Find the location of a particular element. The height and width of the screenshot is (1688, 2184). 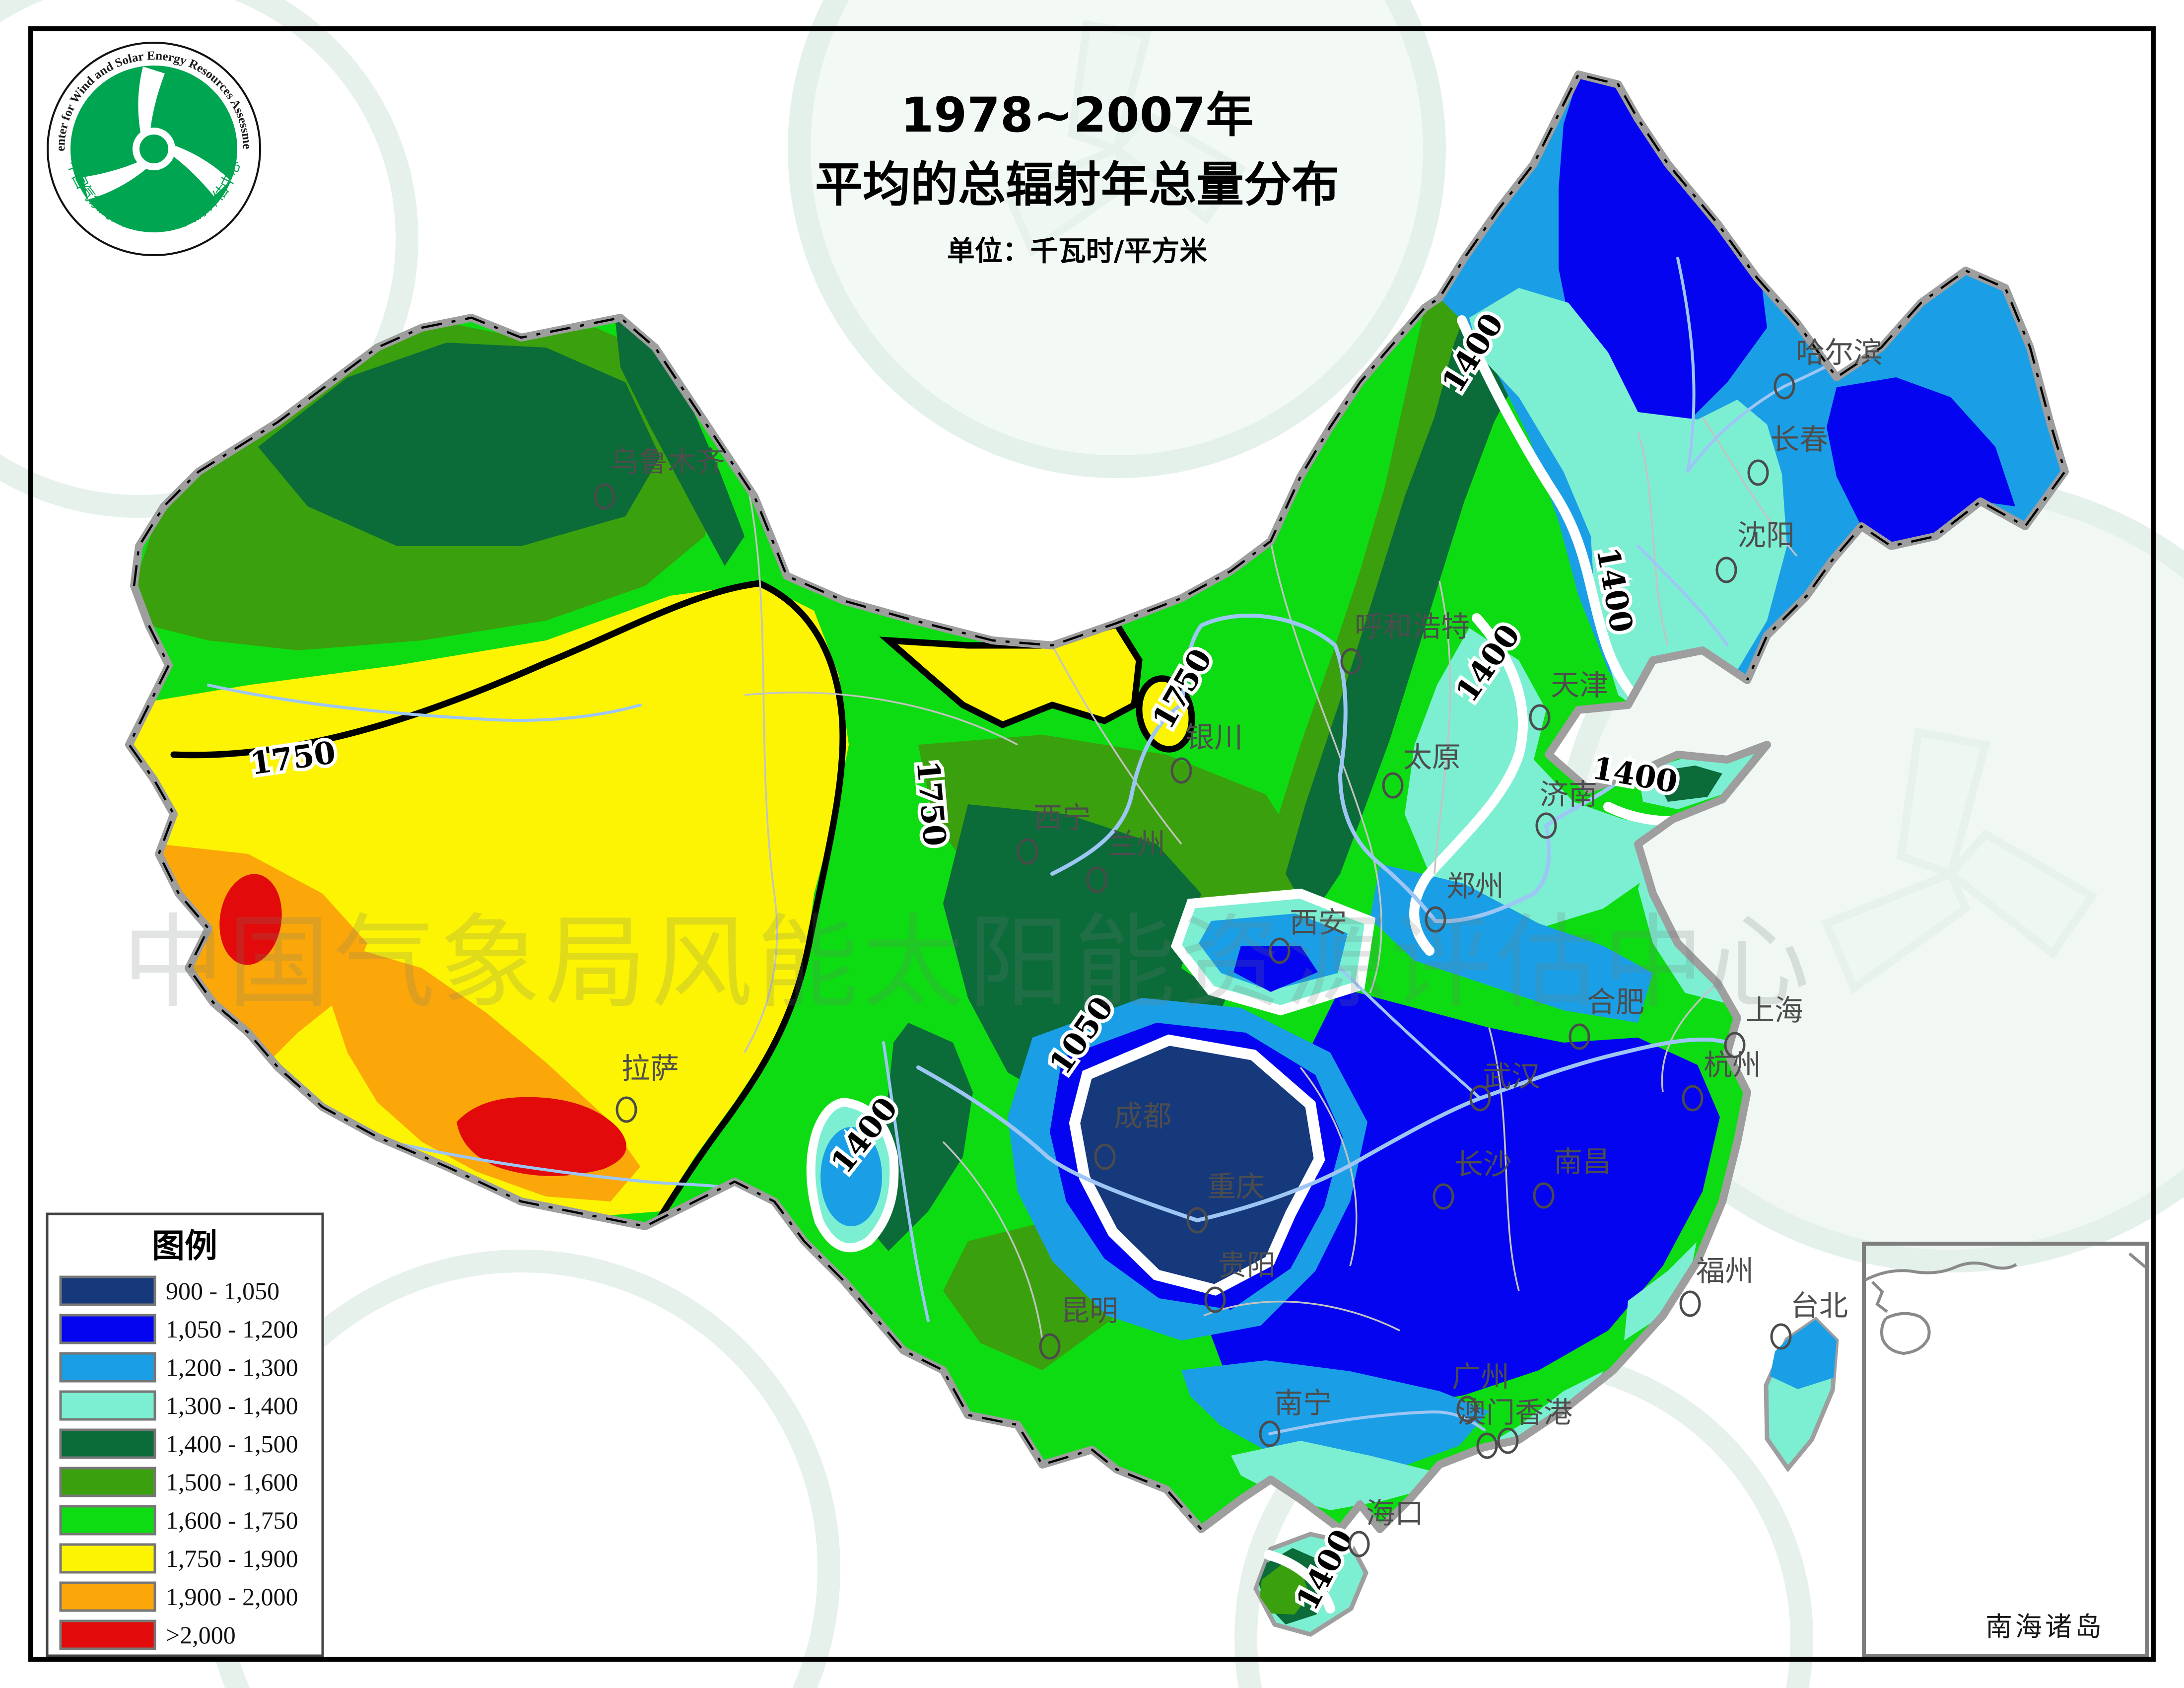

legend-row: 1,900 - 2,000 is located at coordinates (178, 1596).